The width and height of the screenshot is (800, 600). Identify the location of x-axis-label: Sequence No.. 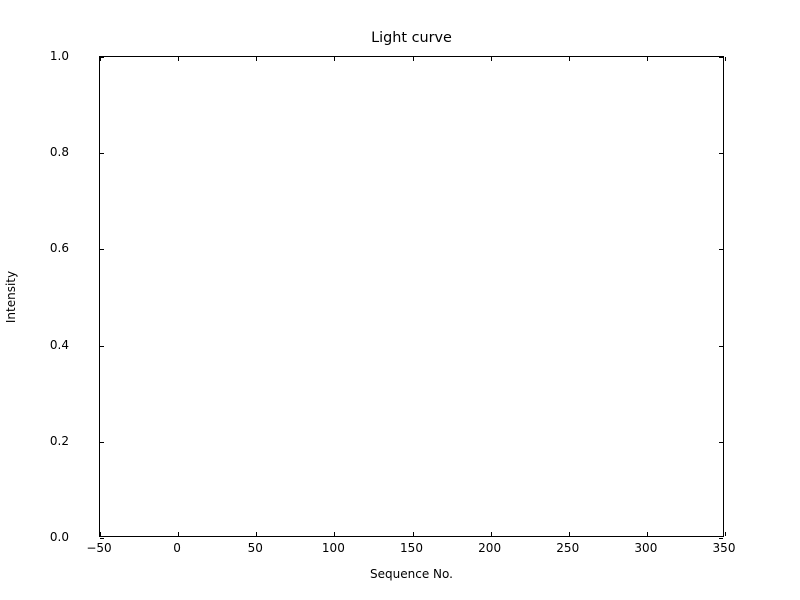
(411, 574).